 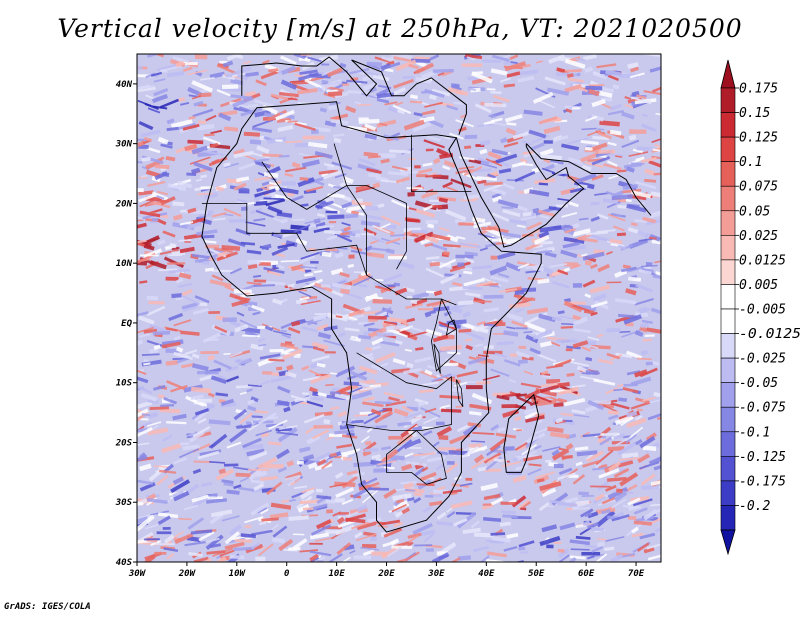 What do you see at coordinates (762, 359) in the screenshot?
I see `colorbar-label: -0.025` at bounding box center [762, 359].